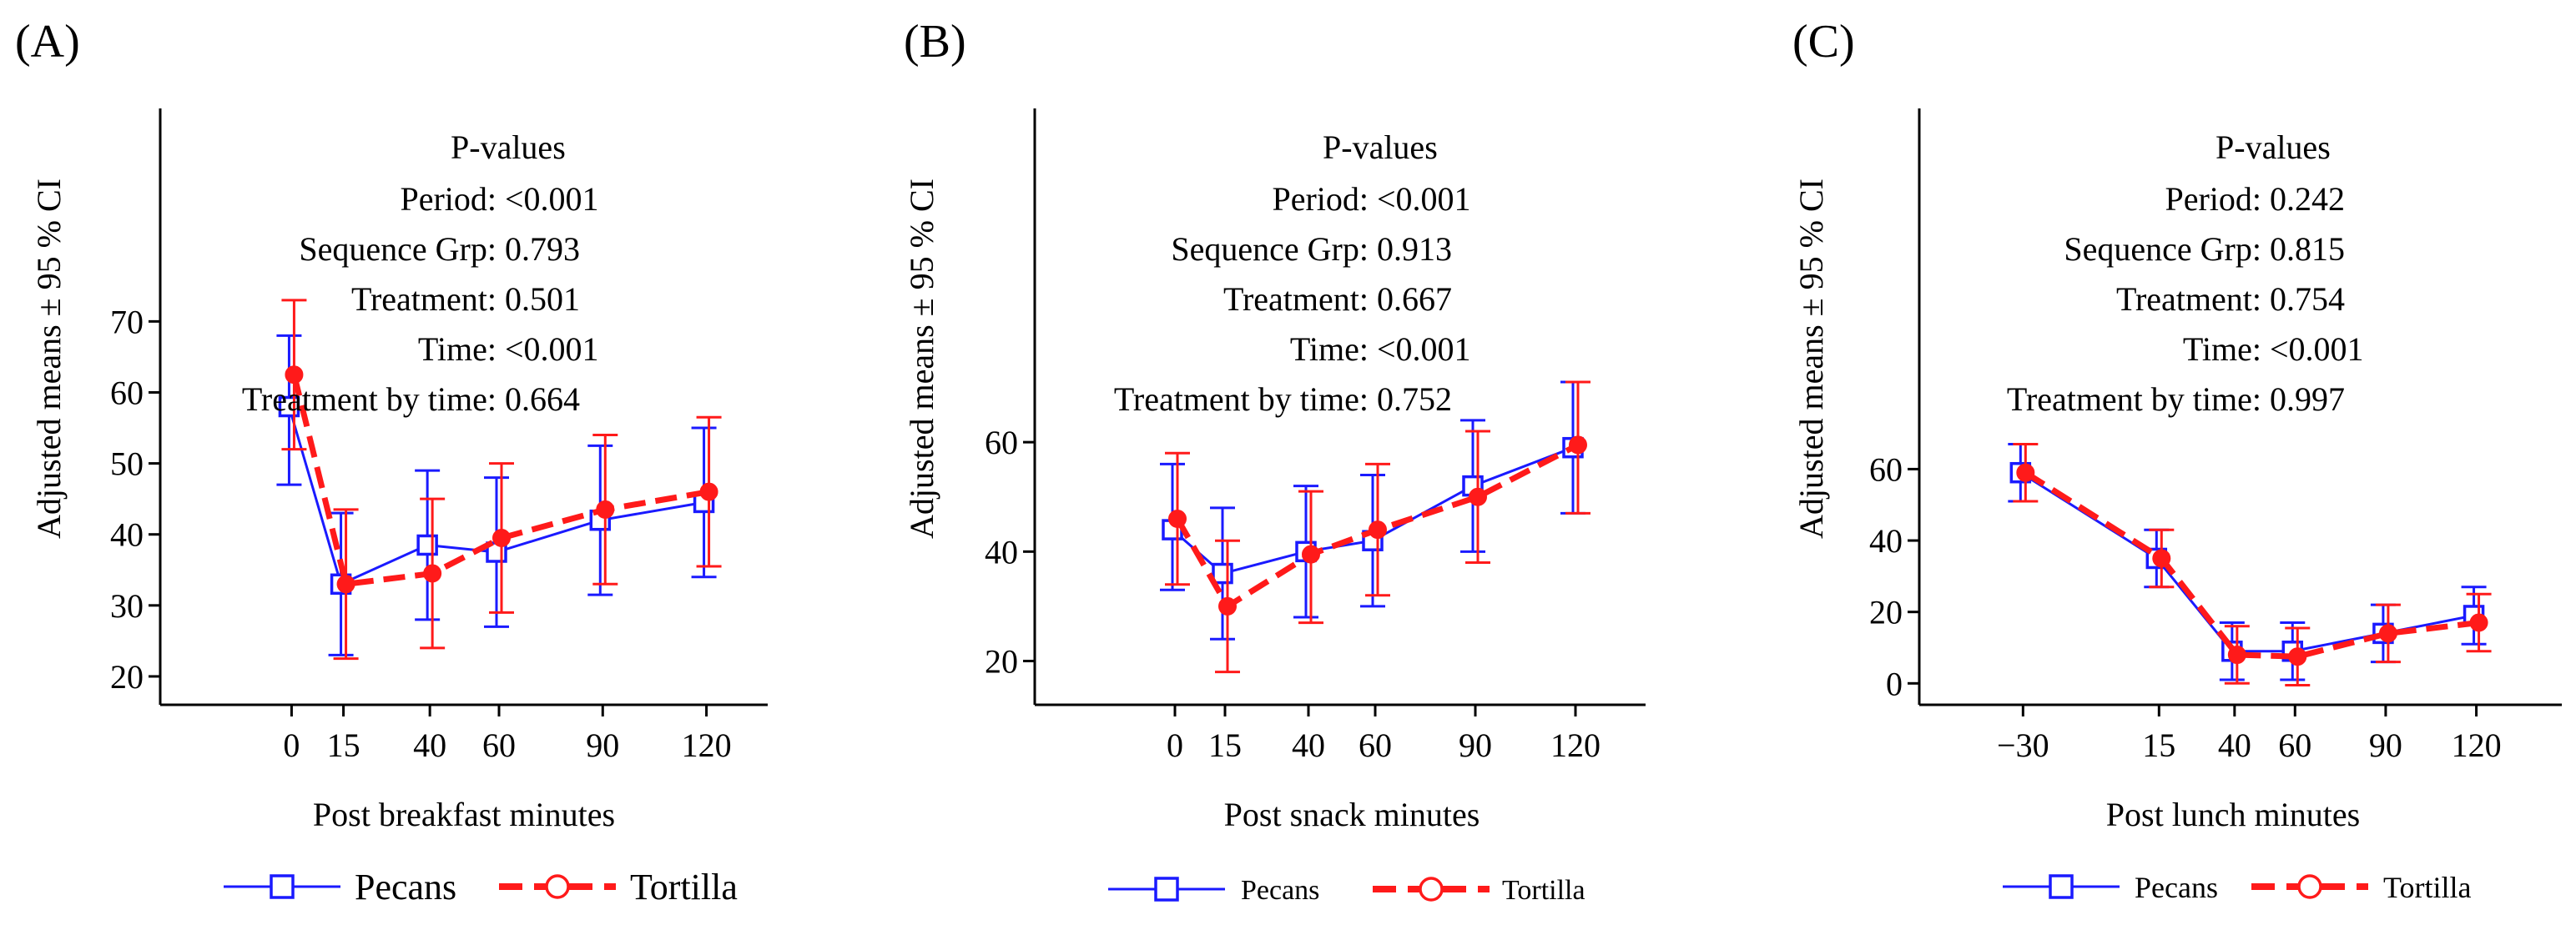 The height and width of the screenshot is (930, 2576). What do you see at coordinates (542, 299) in the screenshot?
I see `pvalue-value-treatment: 0.501` at bounding box center [542, 299].